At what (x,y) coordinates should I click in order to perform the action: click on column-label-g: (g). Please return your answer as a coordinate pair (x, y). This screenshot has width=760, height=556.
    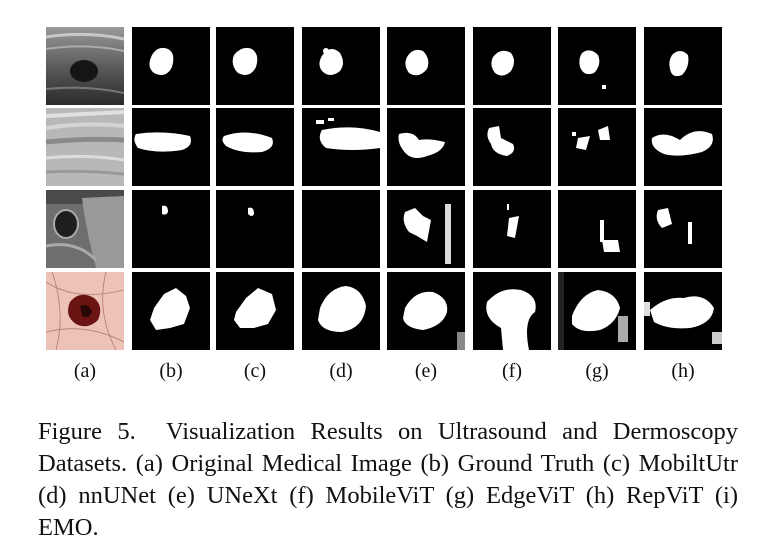
    Looking at the image, I should click on (597, 371).